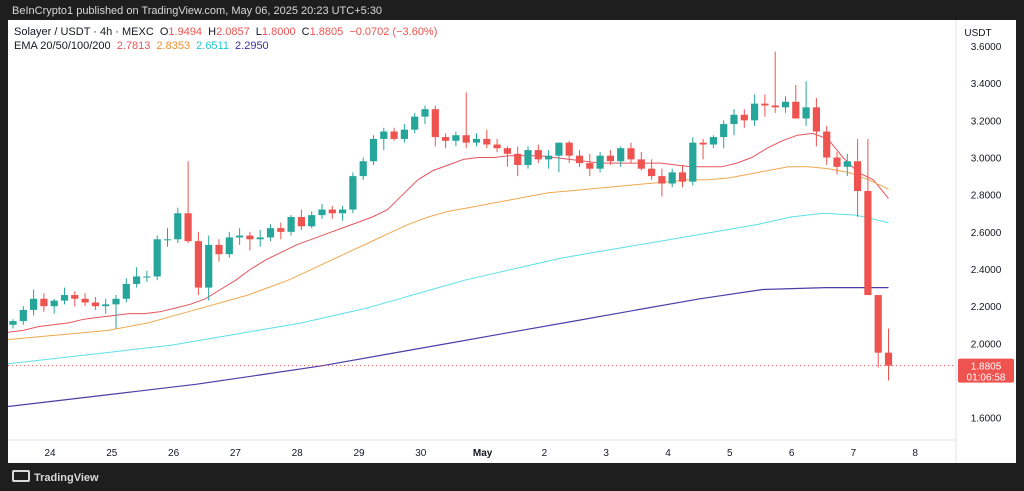 The width and height of the screenshot is (1024, 491). What do you see at coordinates (258, 32) in the screenshot?
I see `low-label: L` at bounding box center [258, 32].